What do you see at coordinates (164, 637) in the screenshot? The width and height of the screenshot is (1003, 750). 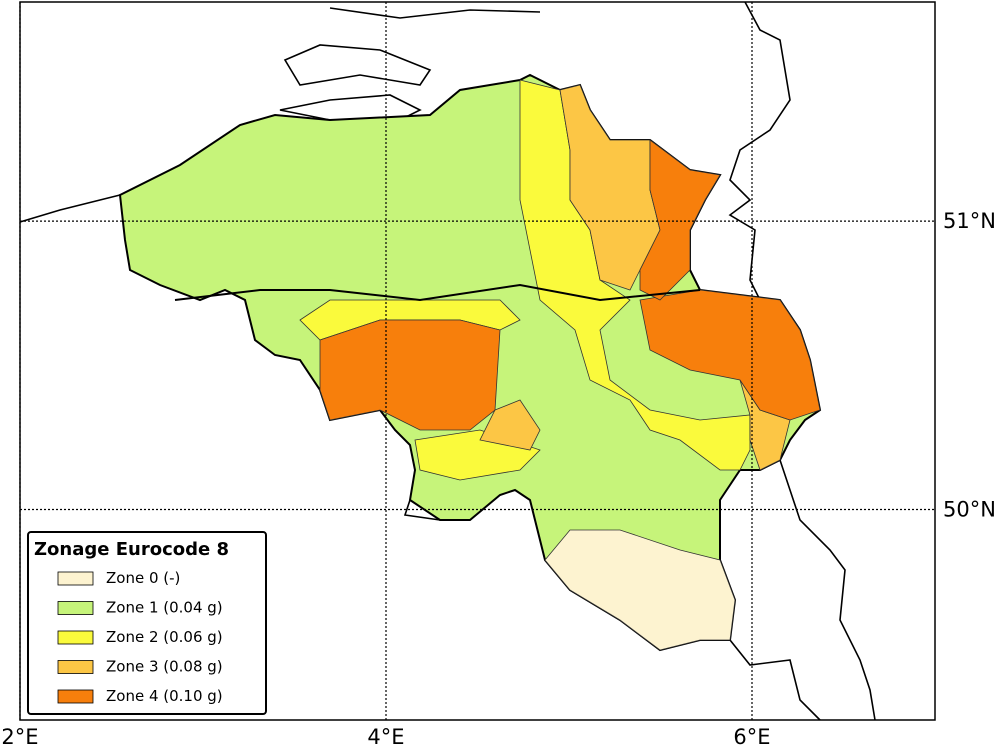 I see `legend-label: Zone 2 (0.06 g)` at bounding box center [164, 637].